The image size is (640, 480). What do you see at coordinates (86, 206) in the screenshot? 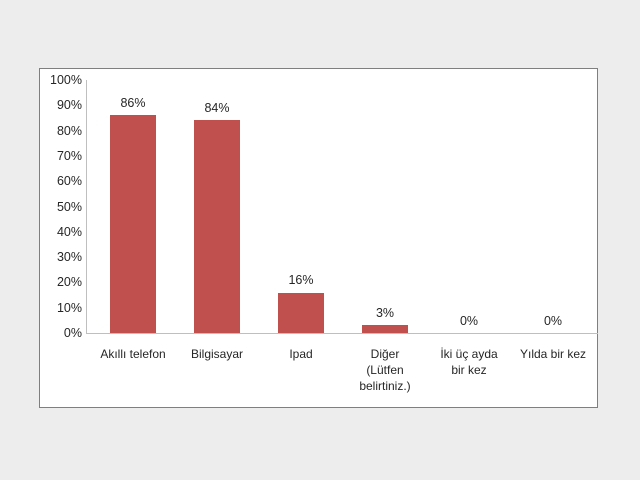
I see `y-axis-line` at bounding box center [86, 206].